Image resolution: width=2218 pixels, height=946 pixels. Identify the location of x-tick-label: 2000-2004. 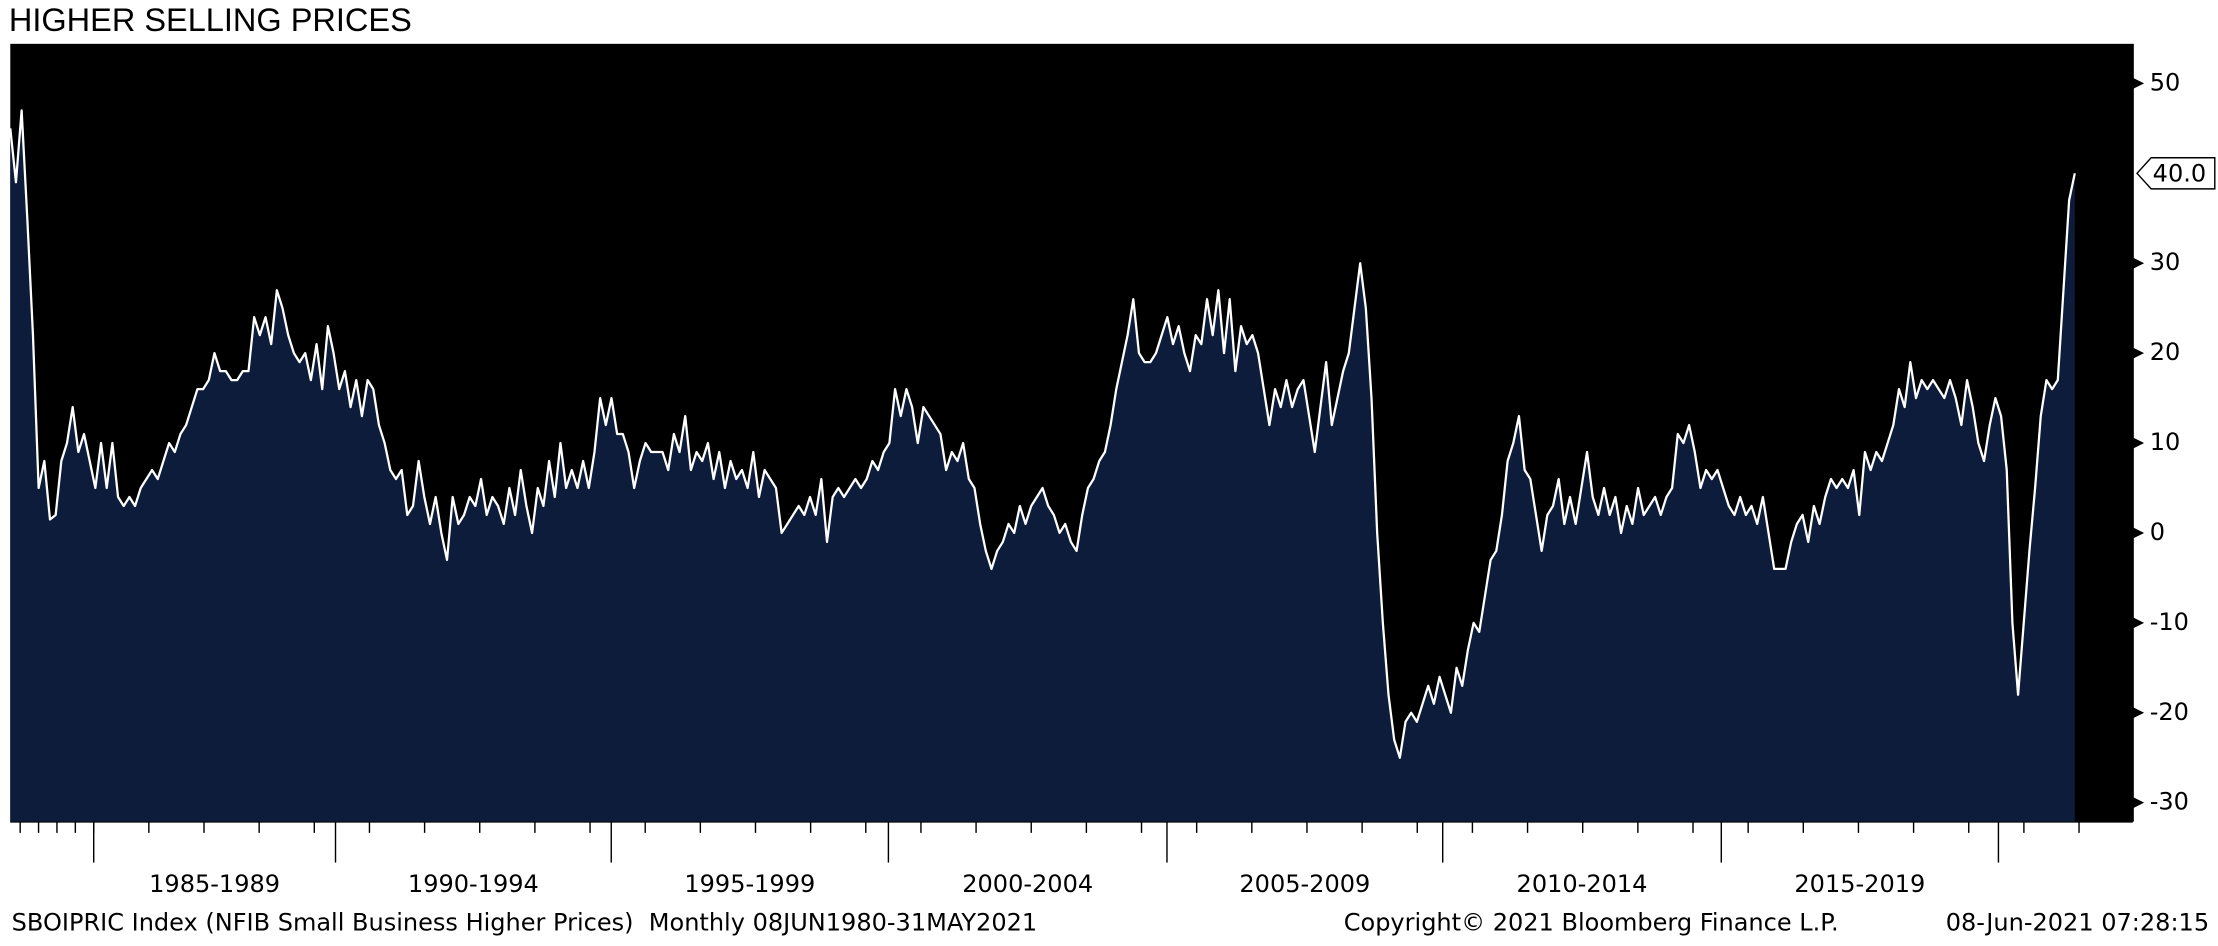
(1027, 884).